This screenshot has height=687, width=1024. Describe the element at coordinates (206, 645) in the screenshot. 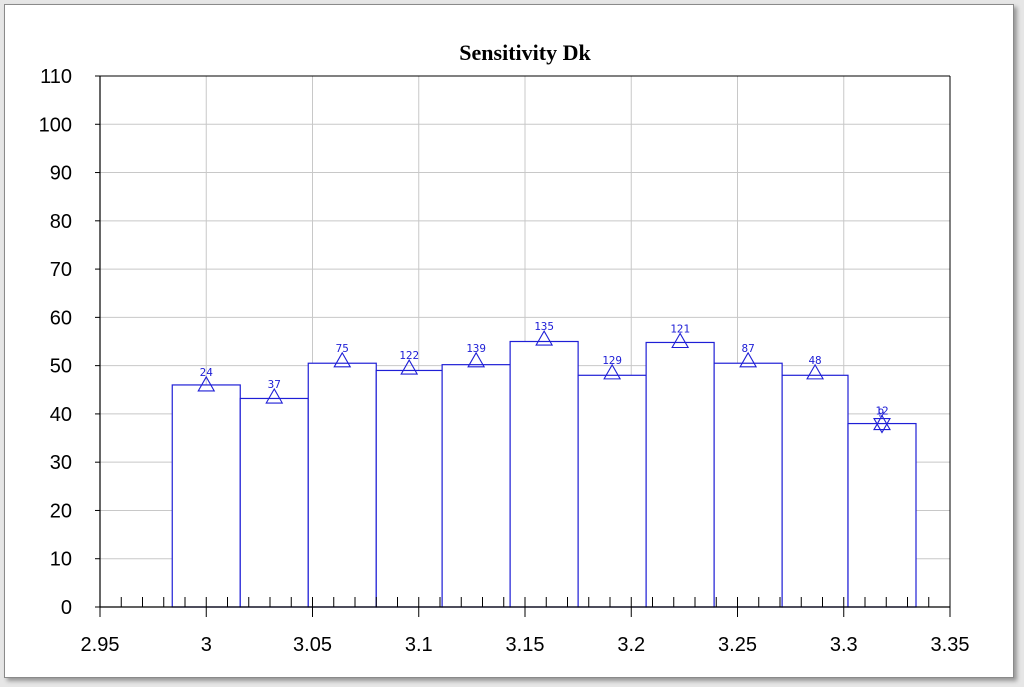

I see `x-tick-label: 3` at that location.